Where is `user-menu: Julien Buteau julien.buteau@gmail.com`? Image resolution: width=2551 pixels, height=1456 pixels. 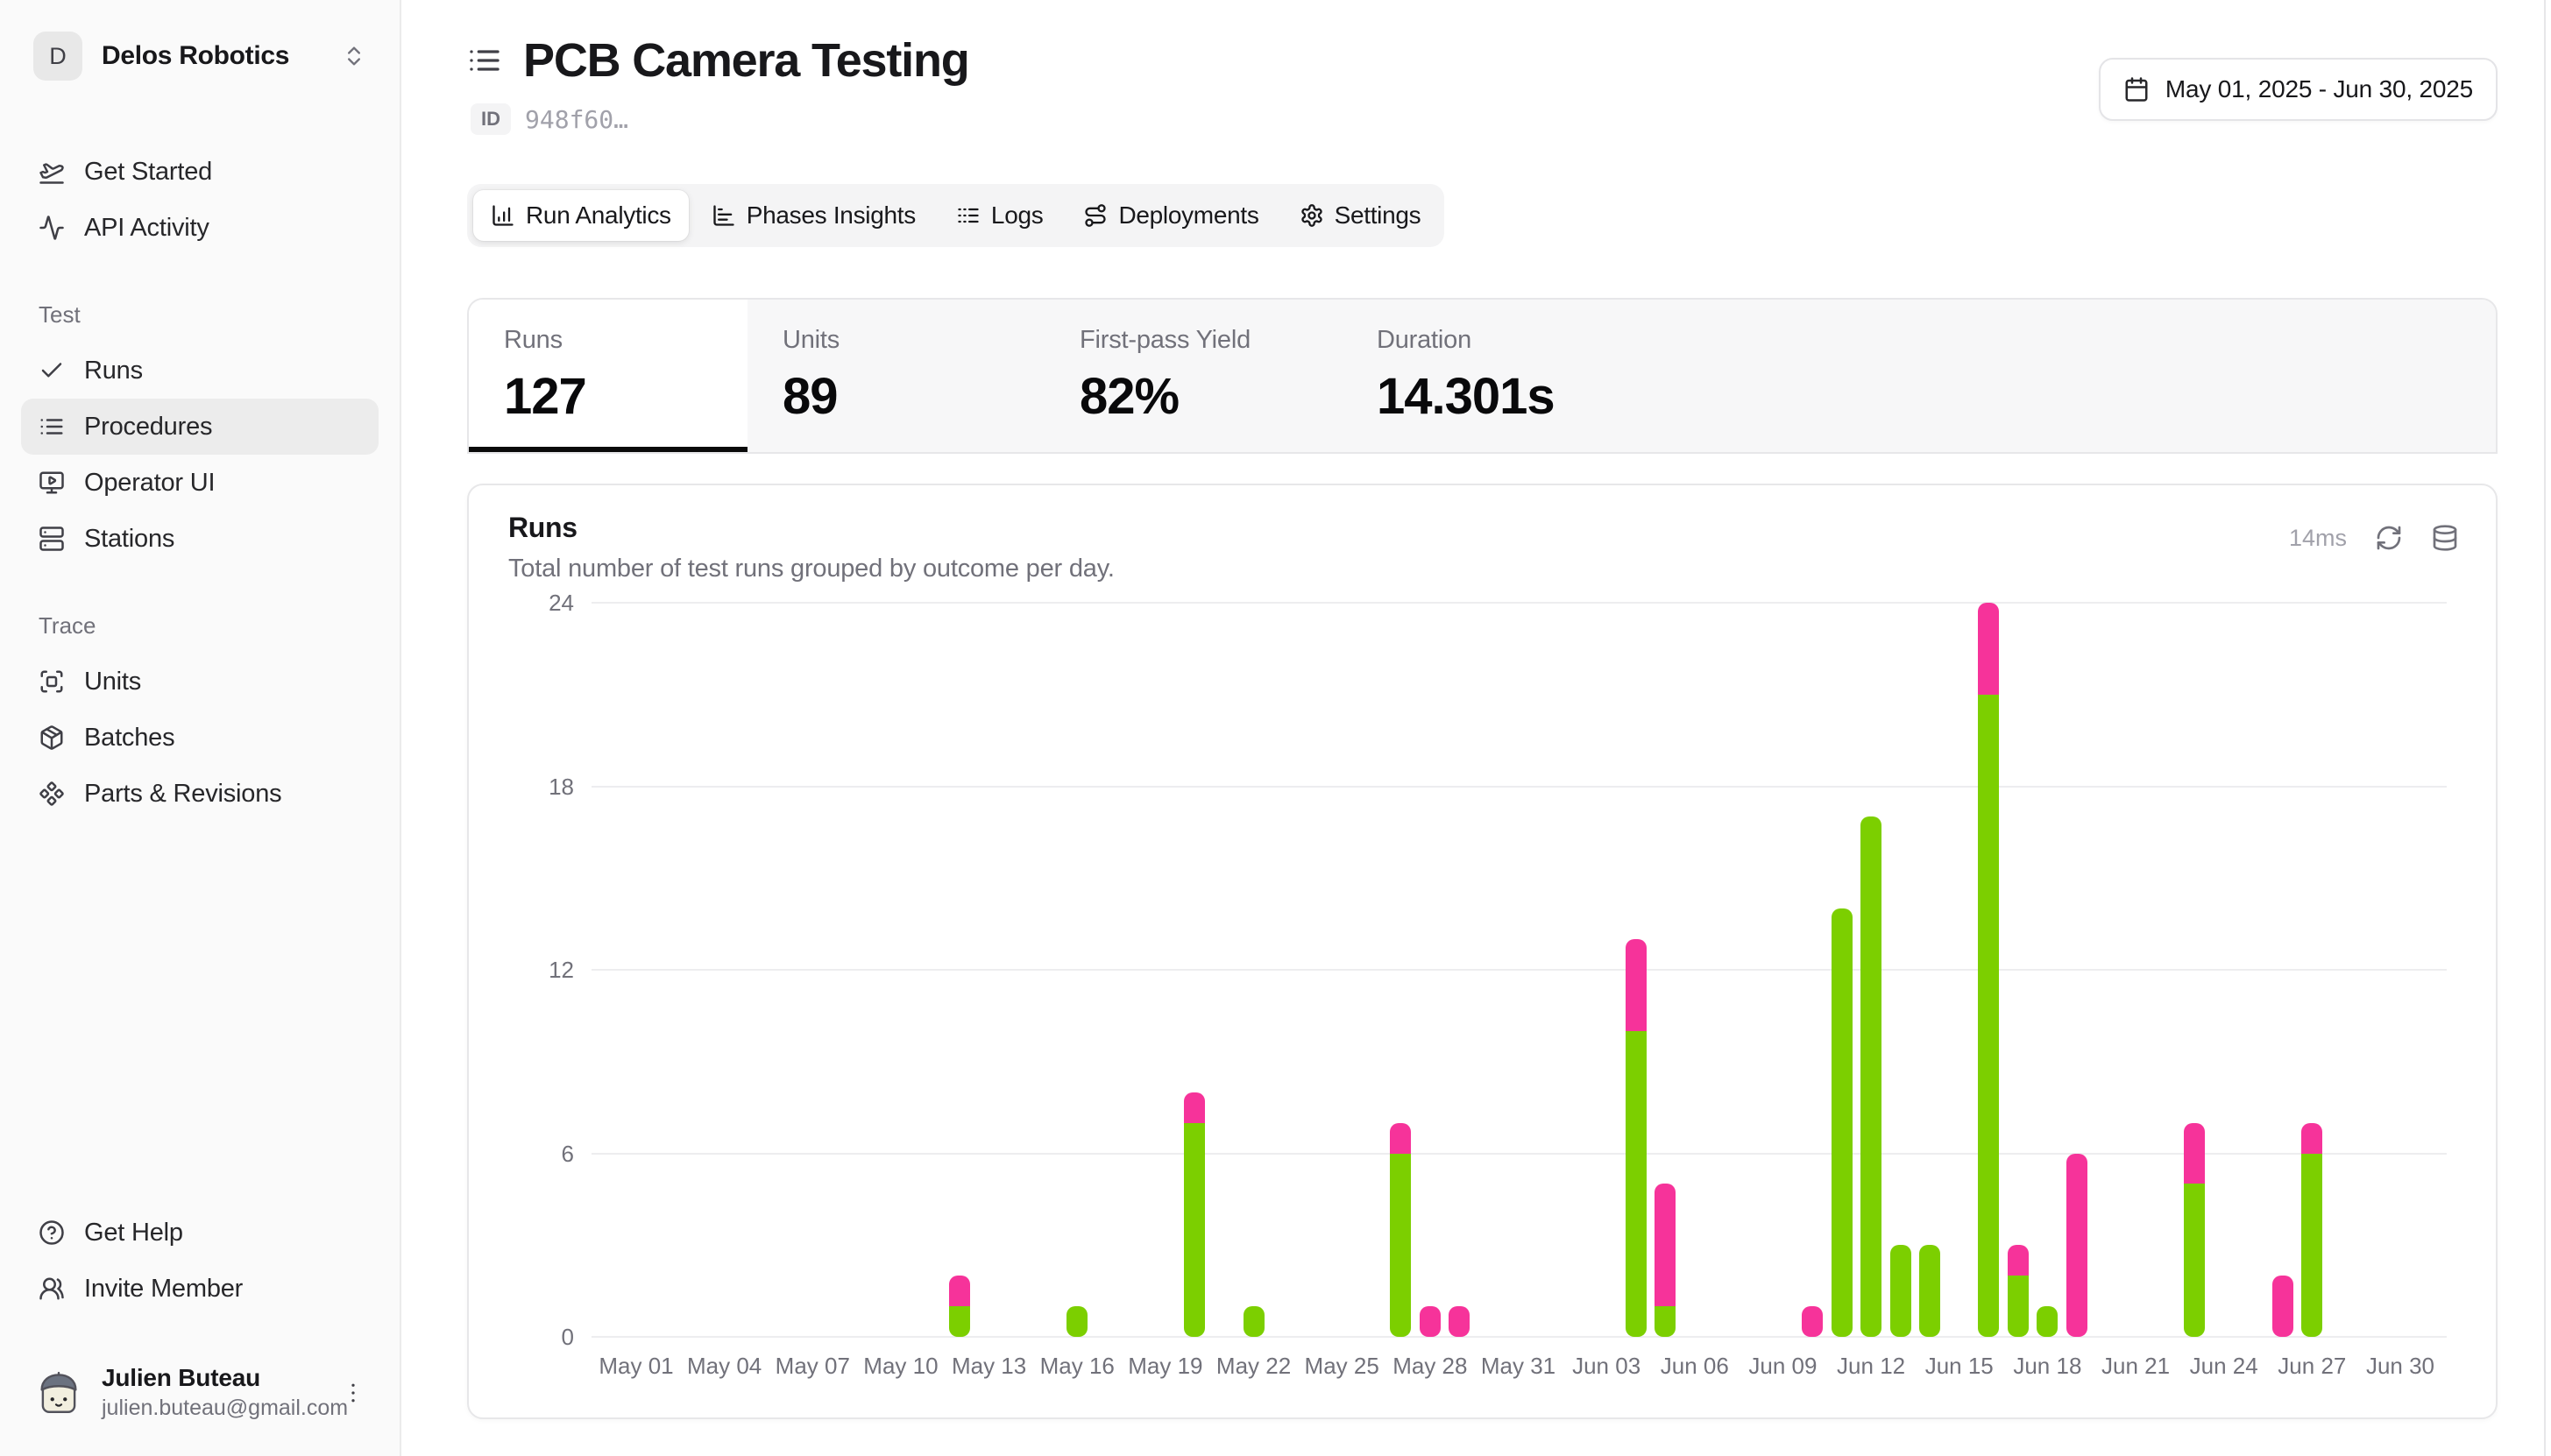
user-menu: Julien Buteau julien.buteau@gmail.com is located at coordinates (200, 1392).